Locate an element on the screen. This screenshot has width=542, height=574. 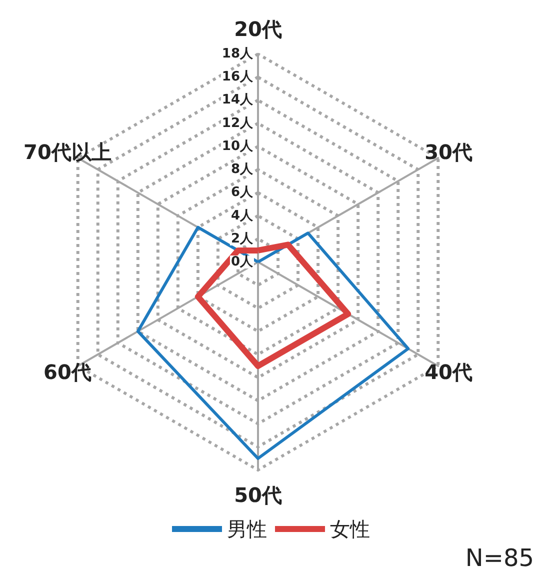
y-tick-label: 18人 is located at coordinates (238, 54).